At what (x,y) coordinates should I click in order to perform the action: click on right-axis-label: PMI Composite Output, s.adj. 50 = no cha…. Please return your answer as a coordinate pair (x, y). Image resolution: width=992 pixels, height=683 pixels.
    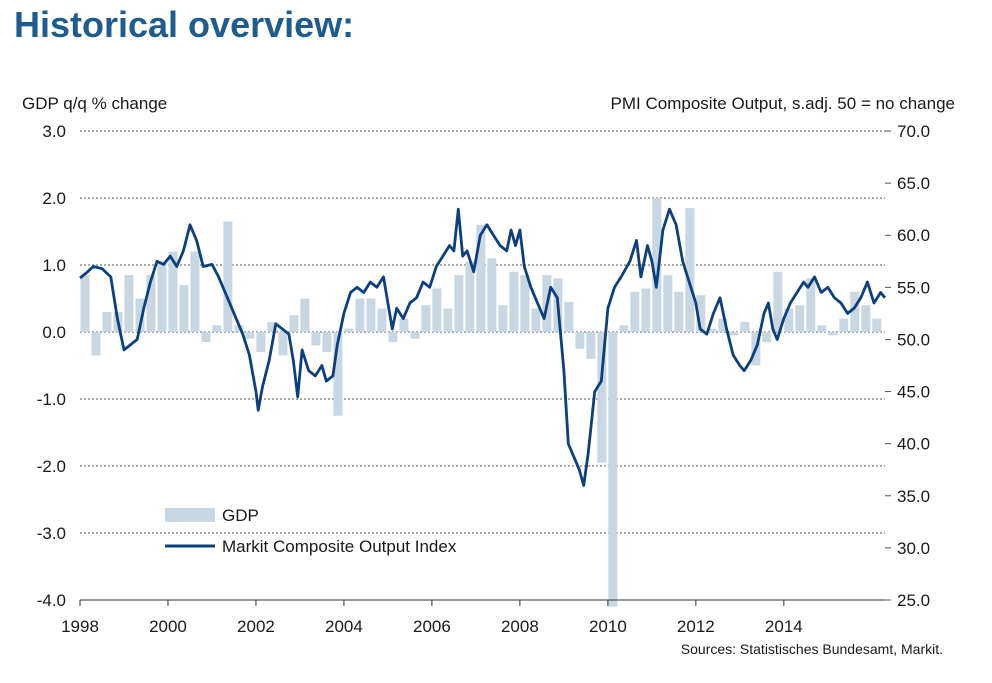
    Looking at the image, I should click on (783, 103).